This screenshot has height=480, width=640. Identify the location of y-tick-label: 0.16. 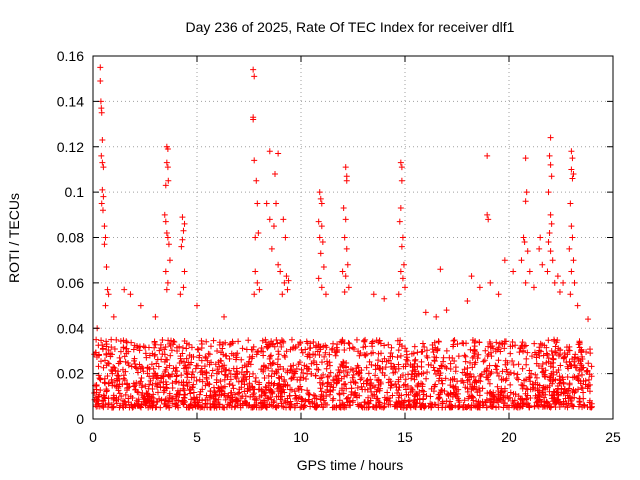
(70, 56).